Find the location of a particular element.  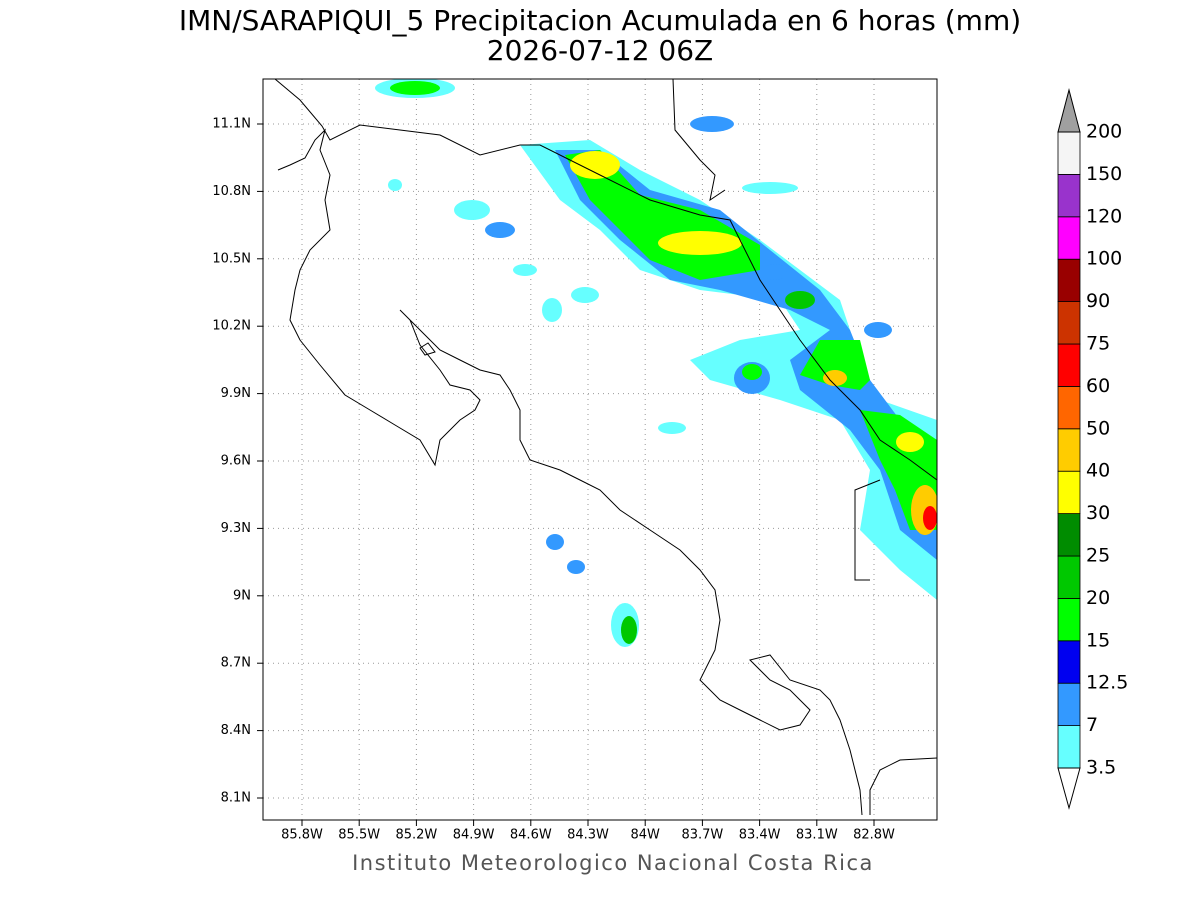

border is located at coordinates (867, 530).